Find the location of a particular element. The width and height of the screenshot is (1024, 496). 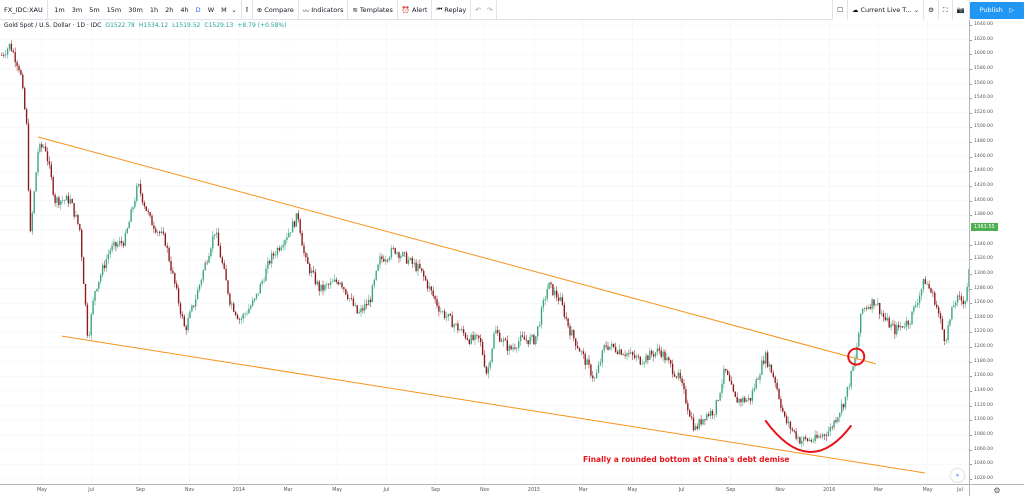

fullscreen-icon: ⛶ is located at coordinates (945, 9).